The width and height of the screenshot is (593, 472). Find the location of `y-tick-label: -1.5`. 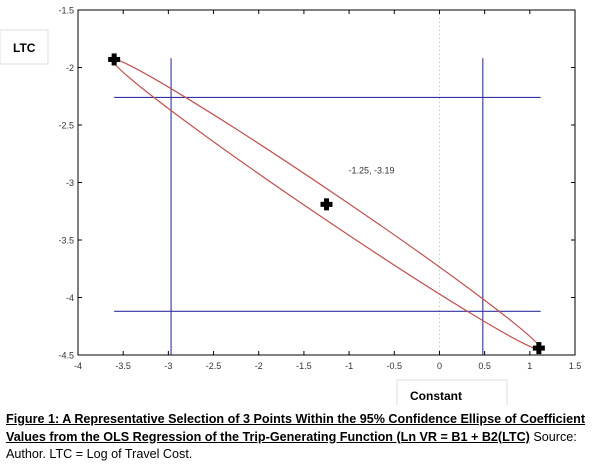

y-tick-label: -1.5 is located at coordinates (66, 11).